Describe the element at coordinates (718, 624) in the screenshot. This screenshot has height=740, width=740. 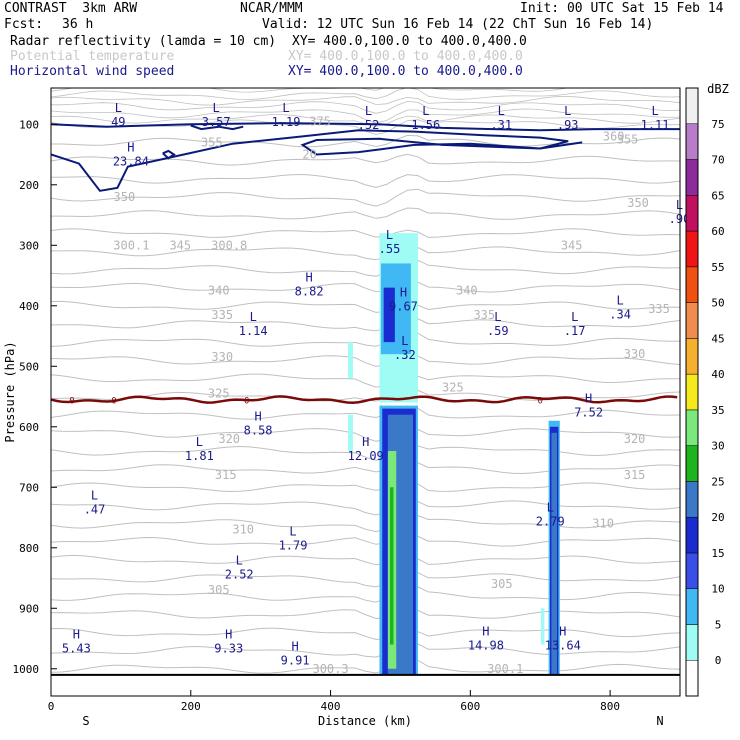
I see `colorbar-label: 5` at that location.